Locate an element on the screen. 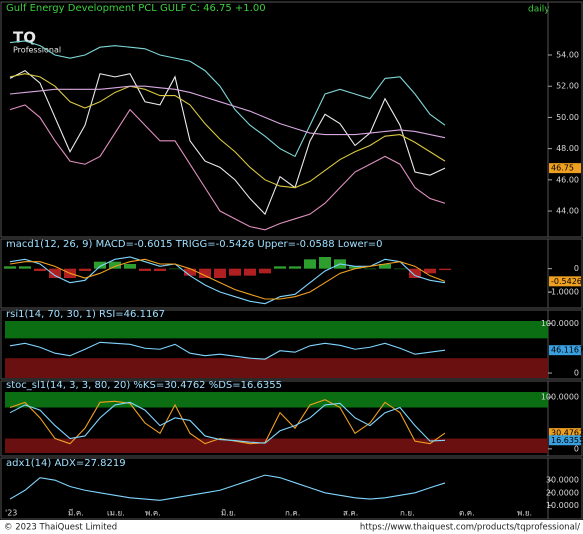 The image size is (583, 534). value-tag-label: 16.6355 is located at coordinates (567, 440).